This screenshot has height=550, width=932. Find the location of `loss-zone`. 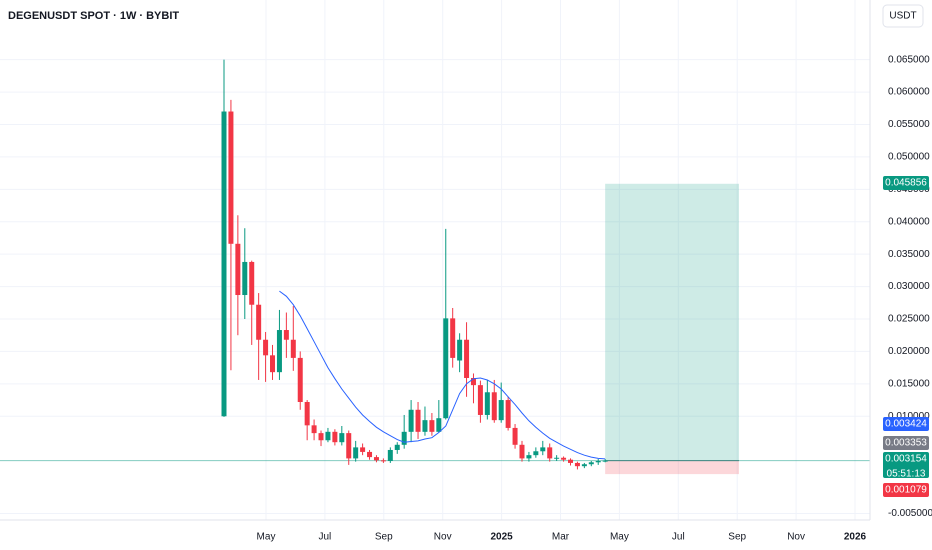

loss-zone is located at coordinates (672, 467).